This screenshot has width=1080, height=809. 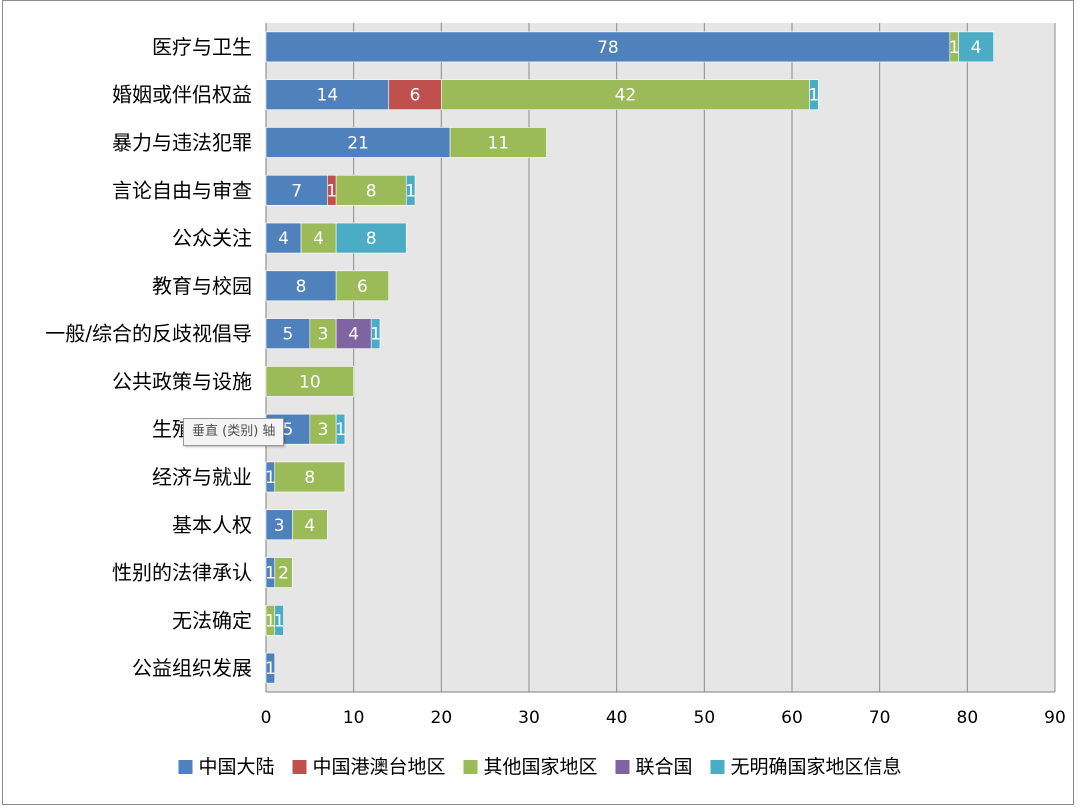 What do you see at coordinates (379, 767) in the screenshot?
I see `legend-label: 中国港澳台地区` at bounding box center [379, 767].